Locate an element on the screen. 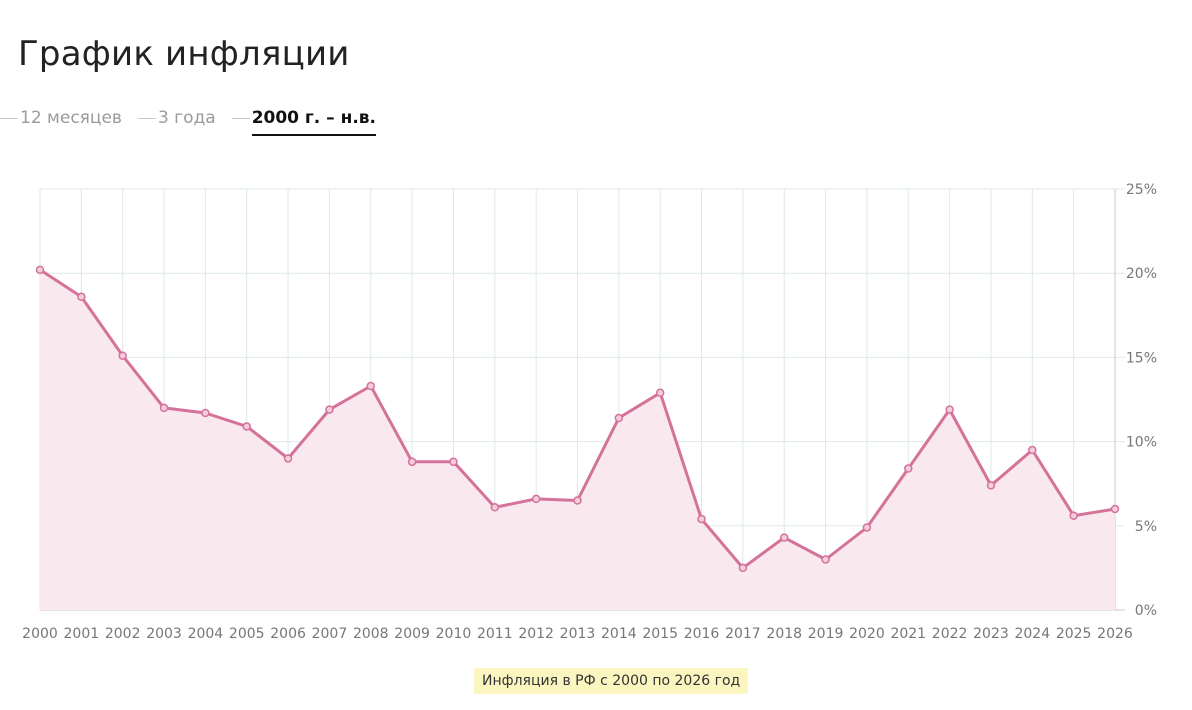  x-tick-label: 2016 is located at coordinates (702, 634).